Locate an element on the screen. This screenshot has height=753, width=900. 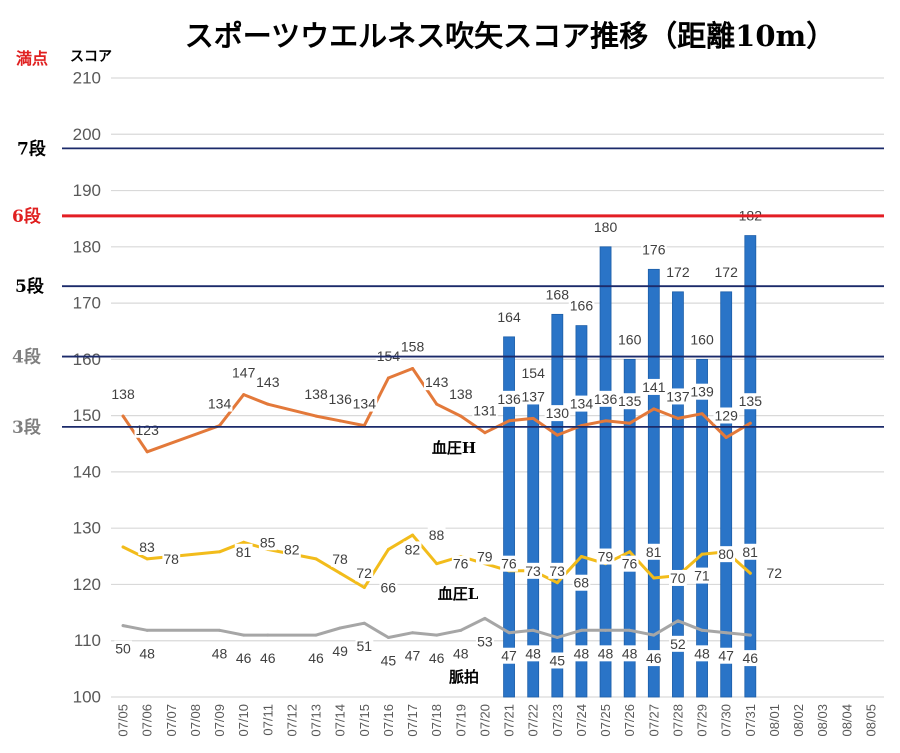
label-score-07-30: 172 is located at coordinates (727, 272).